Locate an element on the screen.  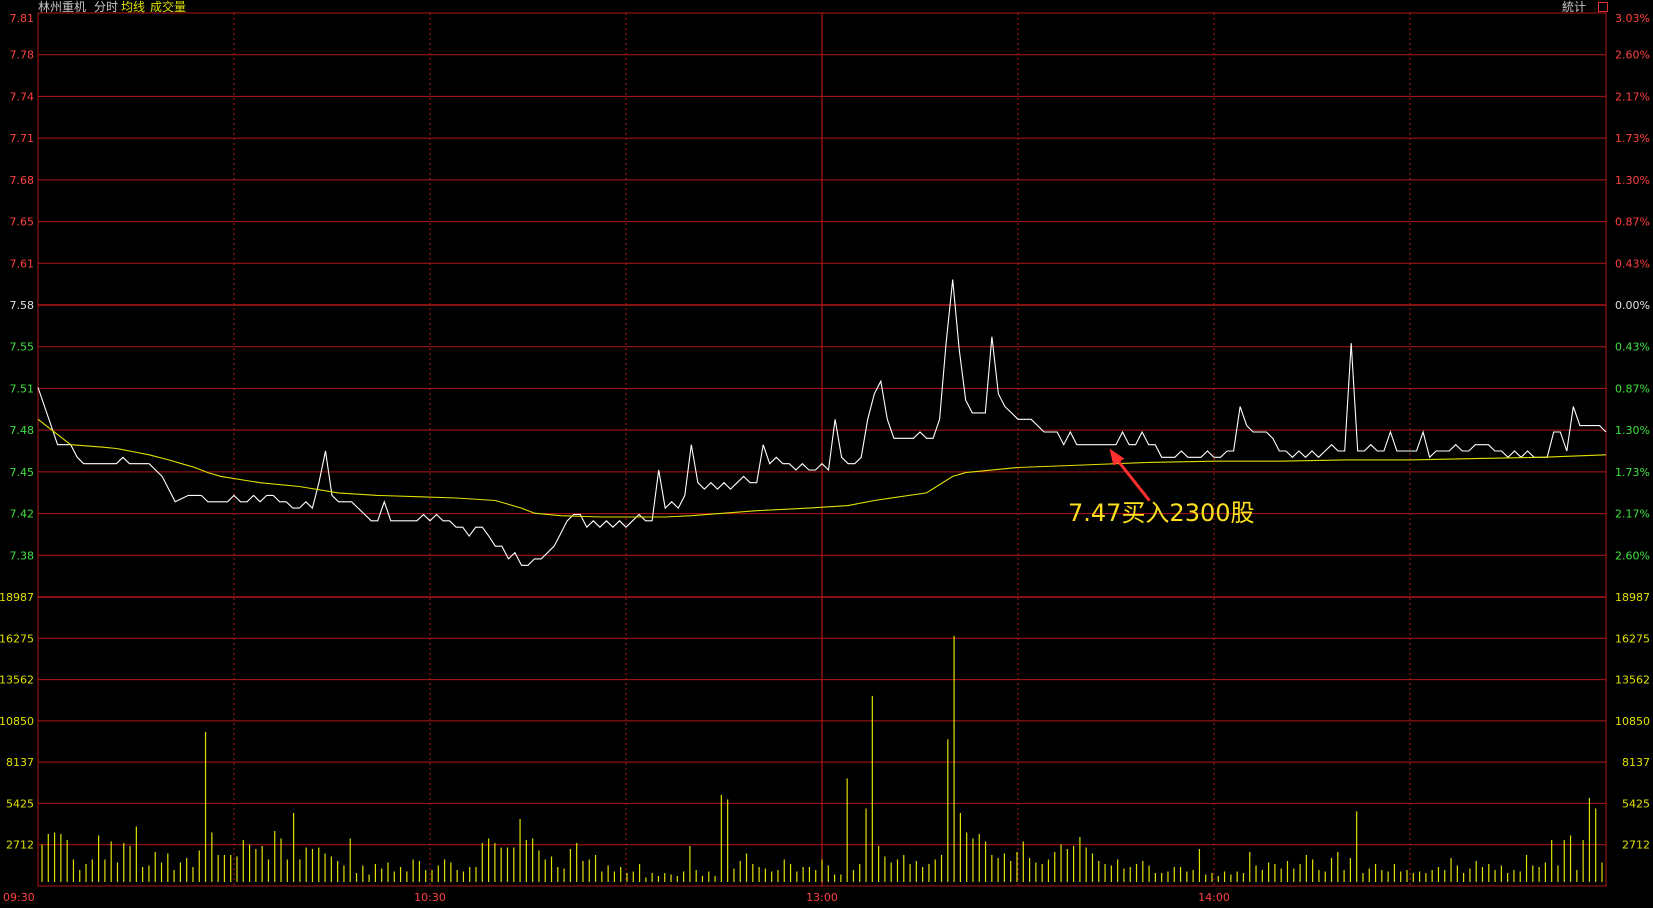
y-tick-right: 3.03% is located at coordinates (1632, 18).